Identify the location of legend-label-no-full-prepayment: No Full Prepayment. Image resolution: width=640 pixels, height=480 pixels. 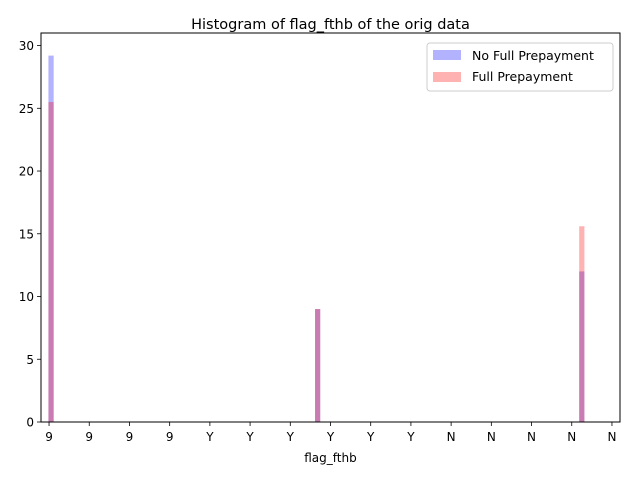
(533, 55).